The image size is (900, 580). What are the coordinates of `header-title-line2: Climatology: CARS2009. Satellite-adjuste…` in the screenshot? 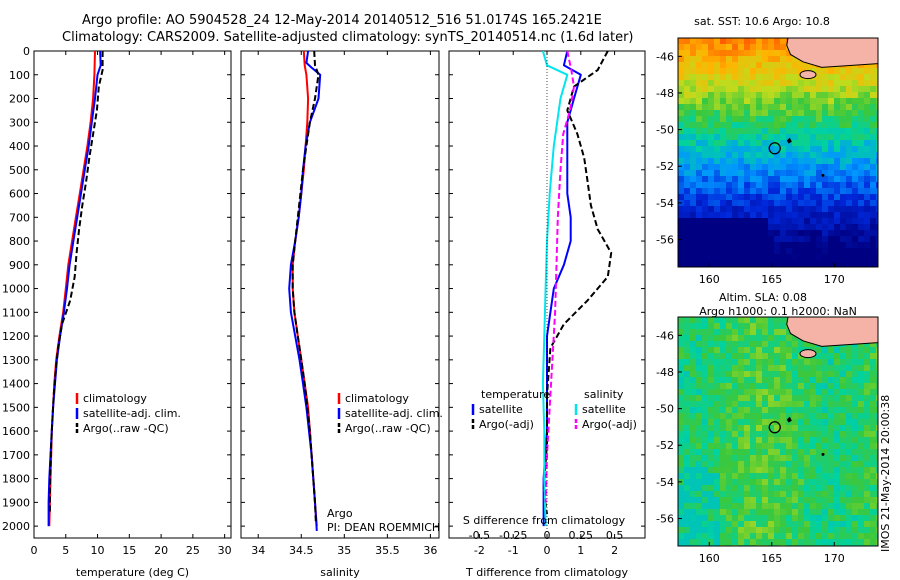 It's located at (348, 37).